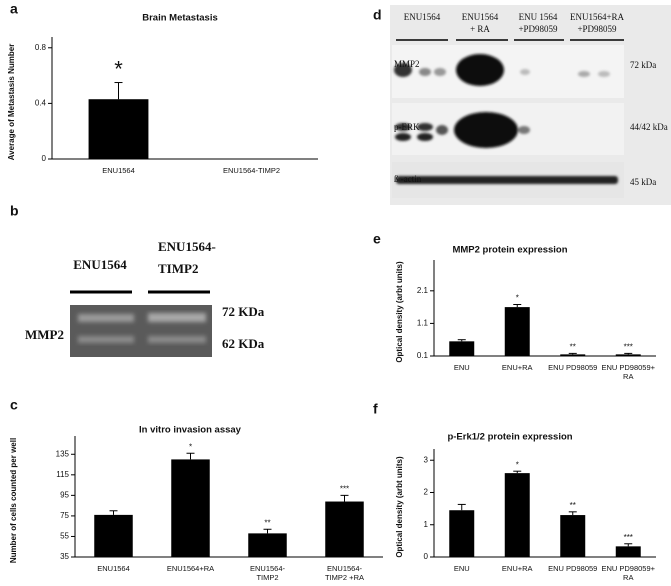  Describe the element at coordinates (643, 182) in the screenshot. I see `size-label: 45 kDa` at that location.